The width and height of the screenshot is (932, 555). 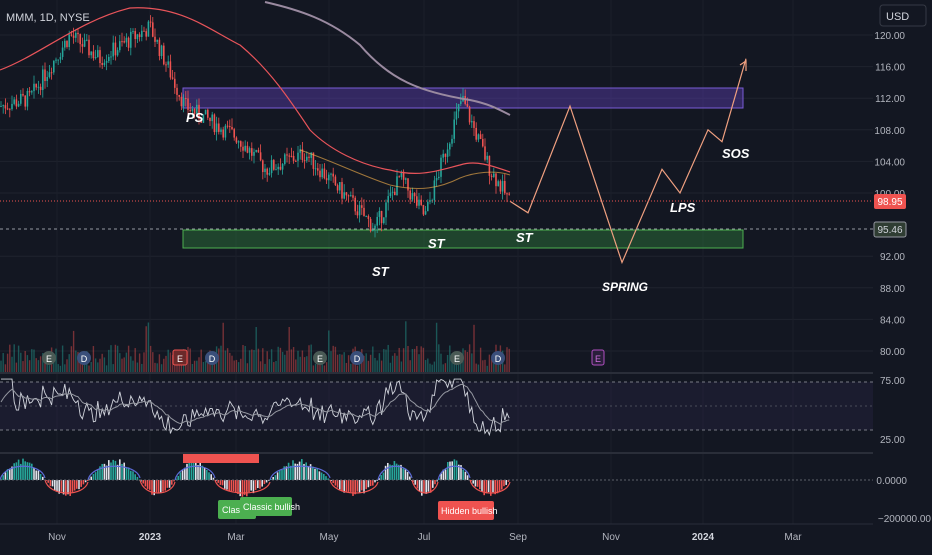 I want to click on annotation-sos: SOS, so click(x=736, y=153).